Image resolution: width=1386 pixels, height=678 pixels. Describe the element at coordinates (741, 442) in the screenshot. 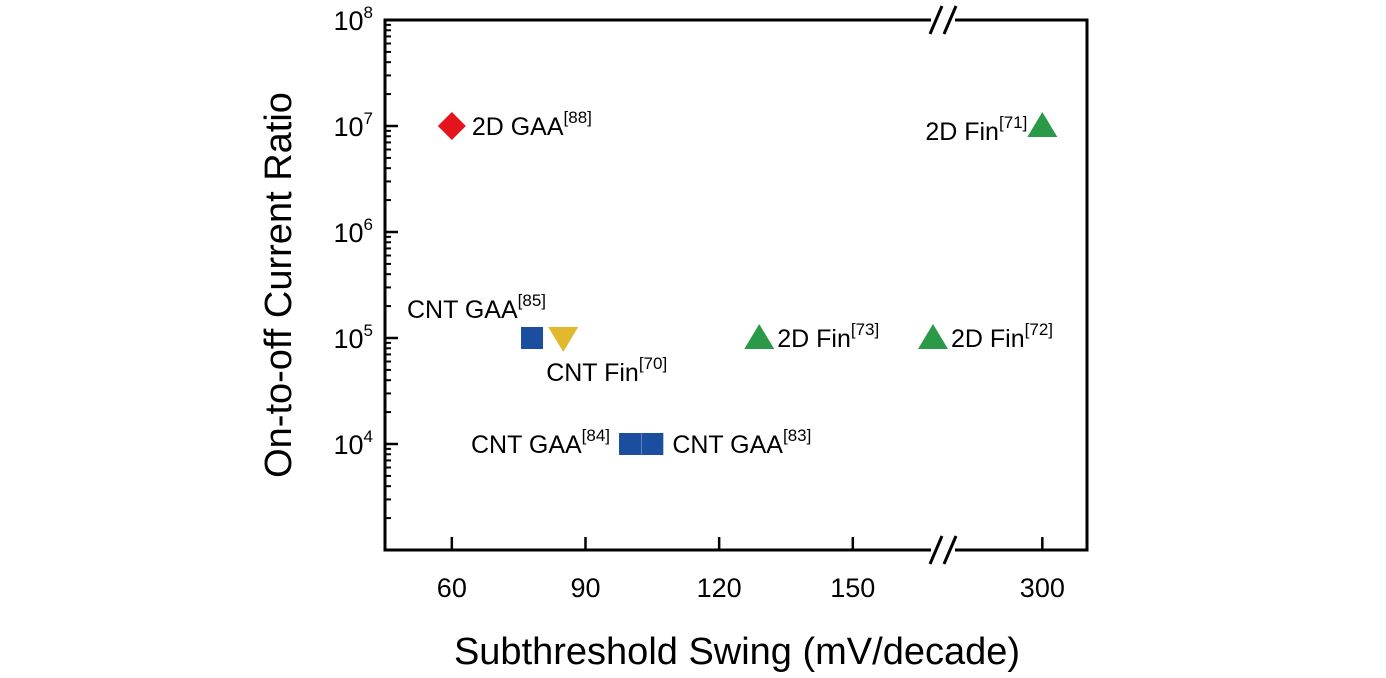

I see `data-label: CNT GAA[83]` at that location.